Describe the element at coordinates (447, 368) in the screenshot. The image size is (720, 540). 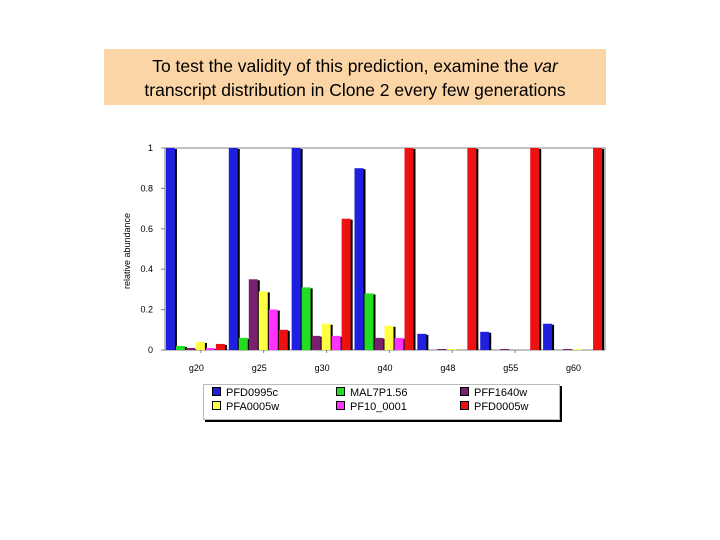
I see `x-tick-label: g48` at that location.